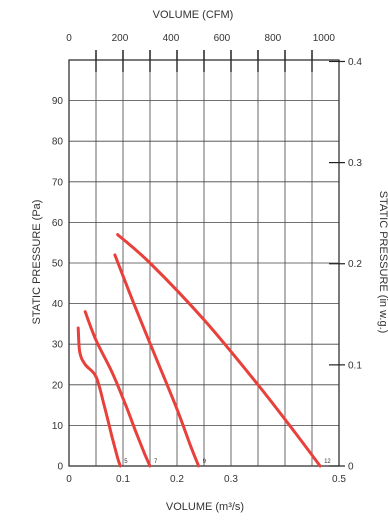 This screenshot has width=388, height=520. Describe the element at coordinates (69, 479) in the screenshot. I see `bottom-tick-label: 0` at that location.